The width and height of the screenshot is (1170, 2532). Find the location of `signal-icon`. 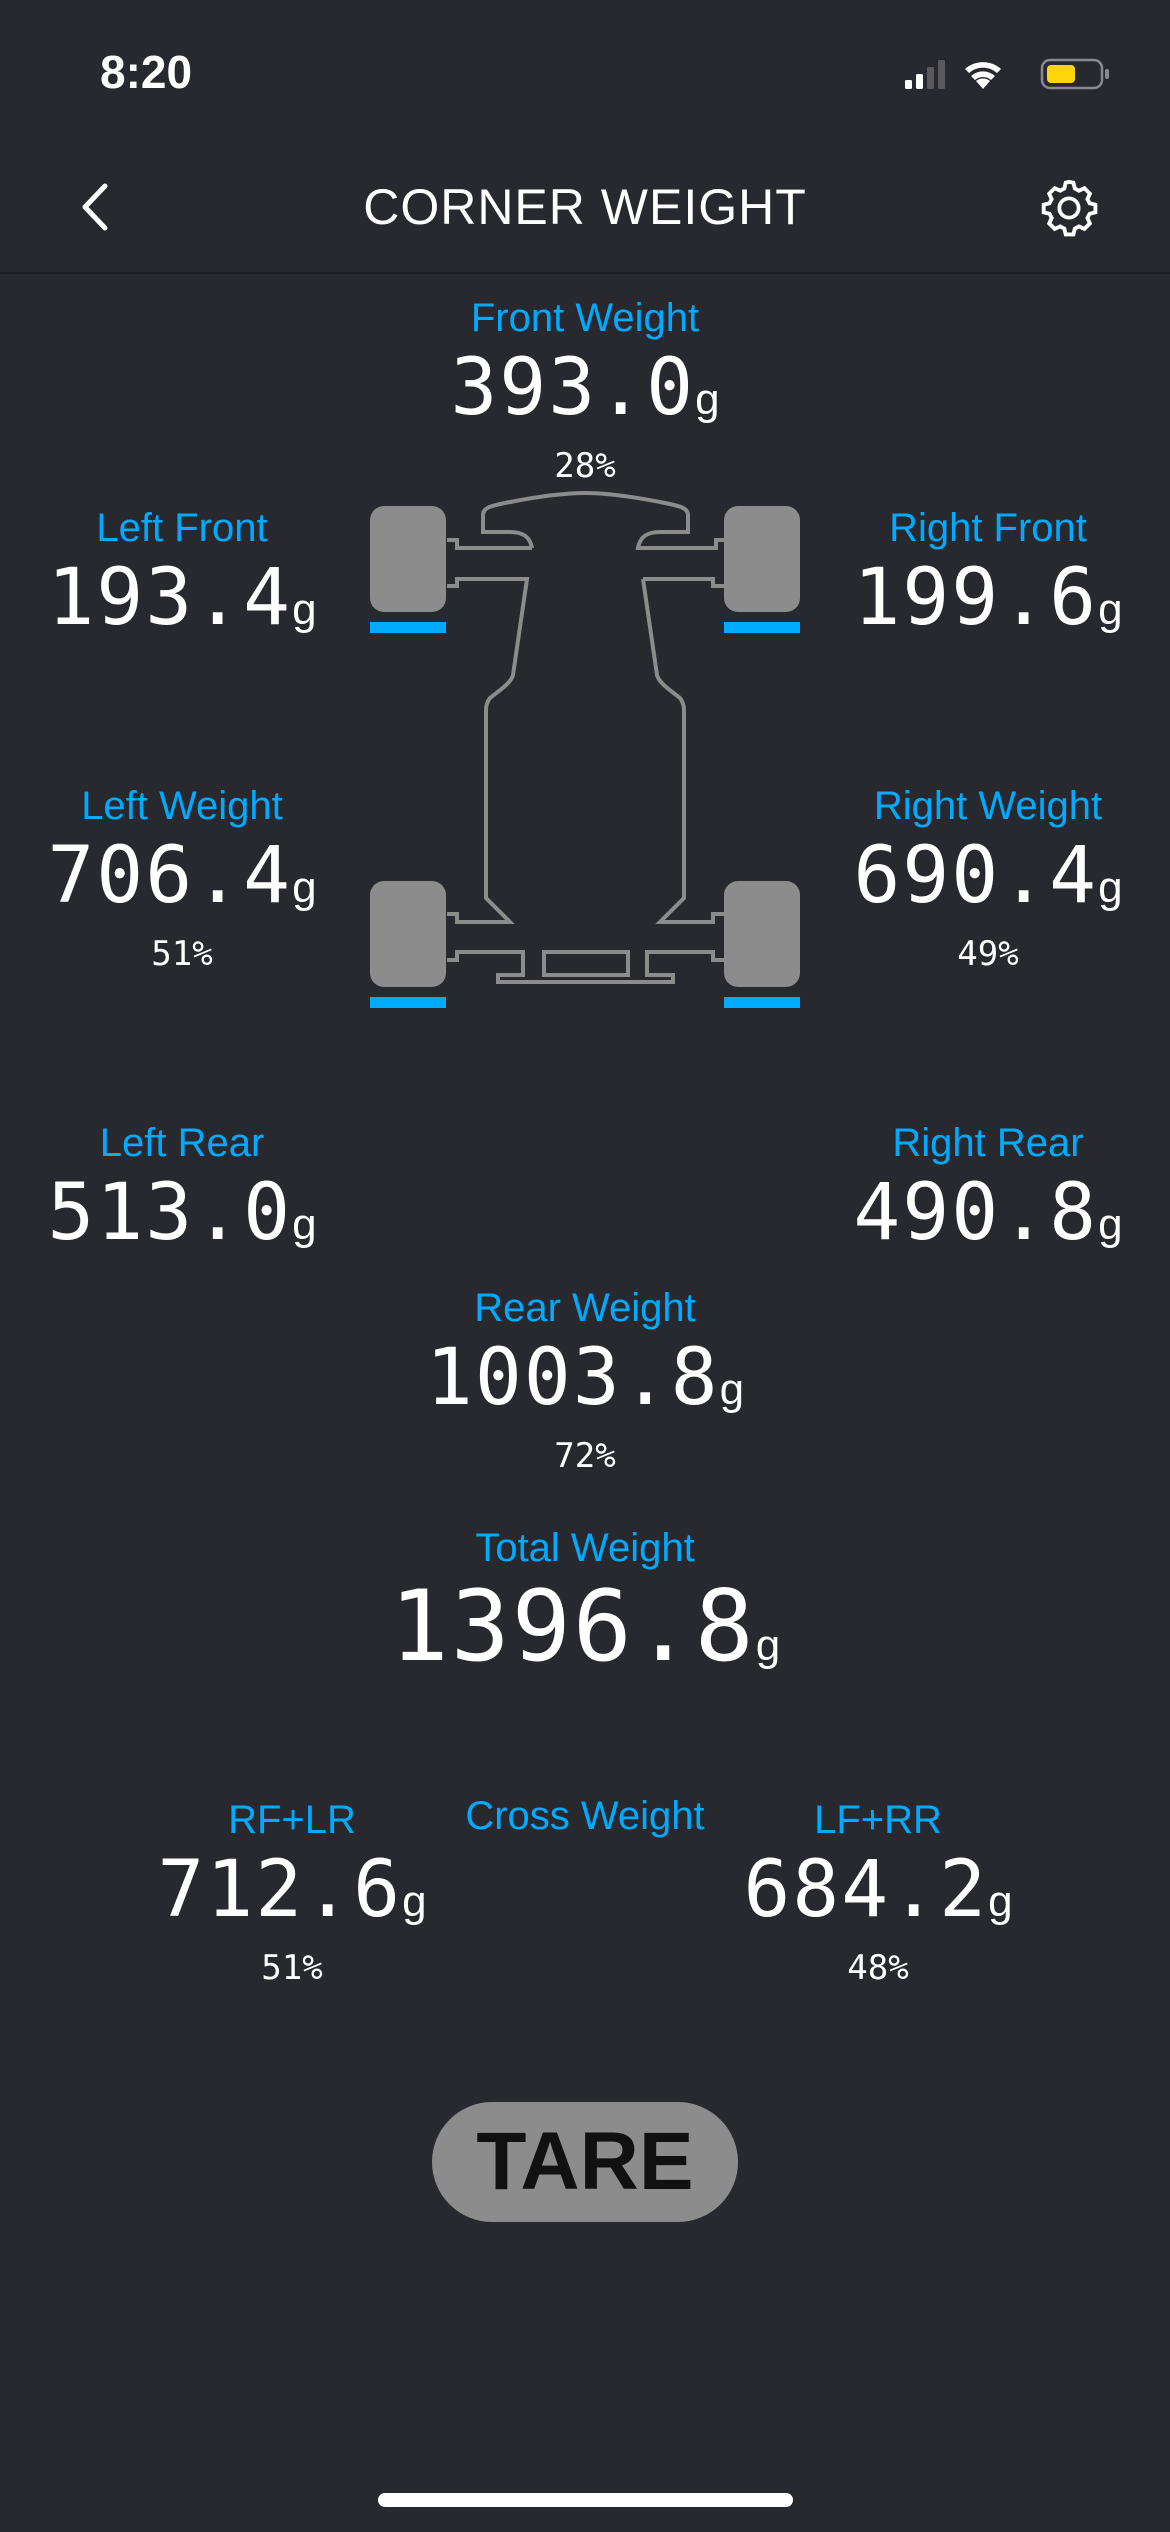

signal-icon is located at coordinates (925, 74).